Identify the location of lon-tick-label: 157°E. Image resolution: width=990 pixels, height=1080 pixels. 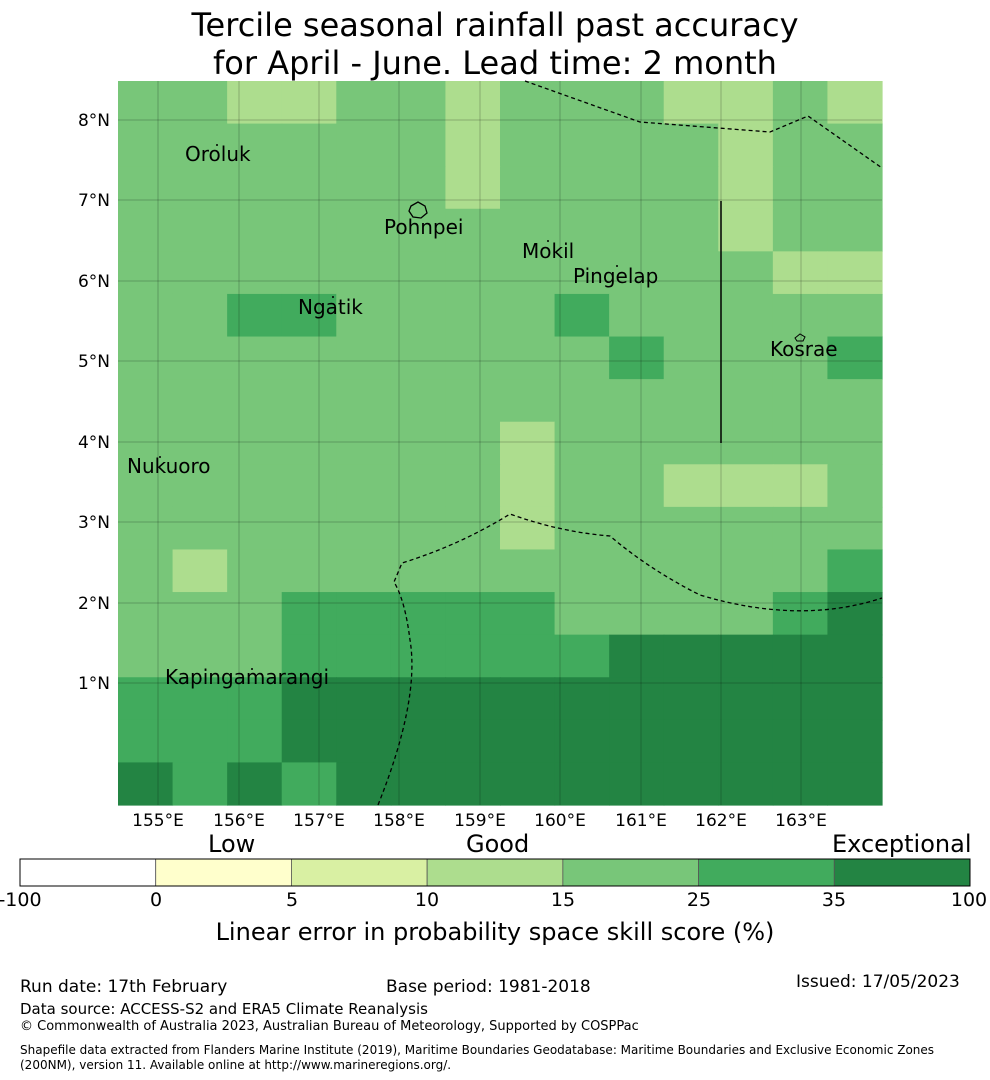
(319, 821).